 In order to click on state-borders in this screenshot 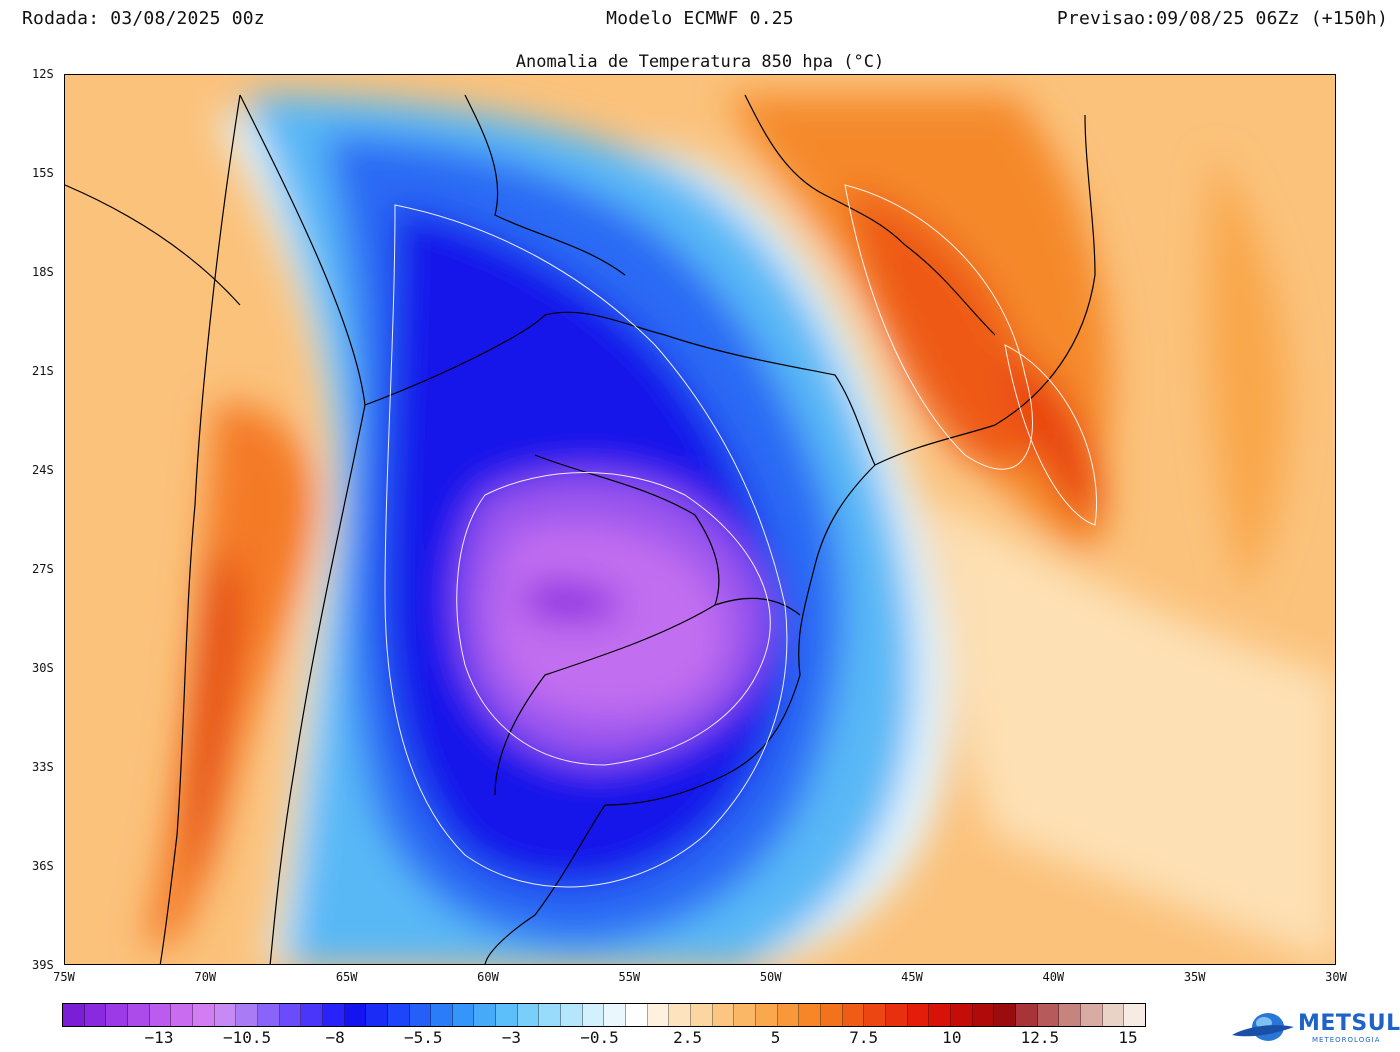, I will do `click(870, 215)`.